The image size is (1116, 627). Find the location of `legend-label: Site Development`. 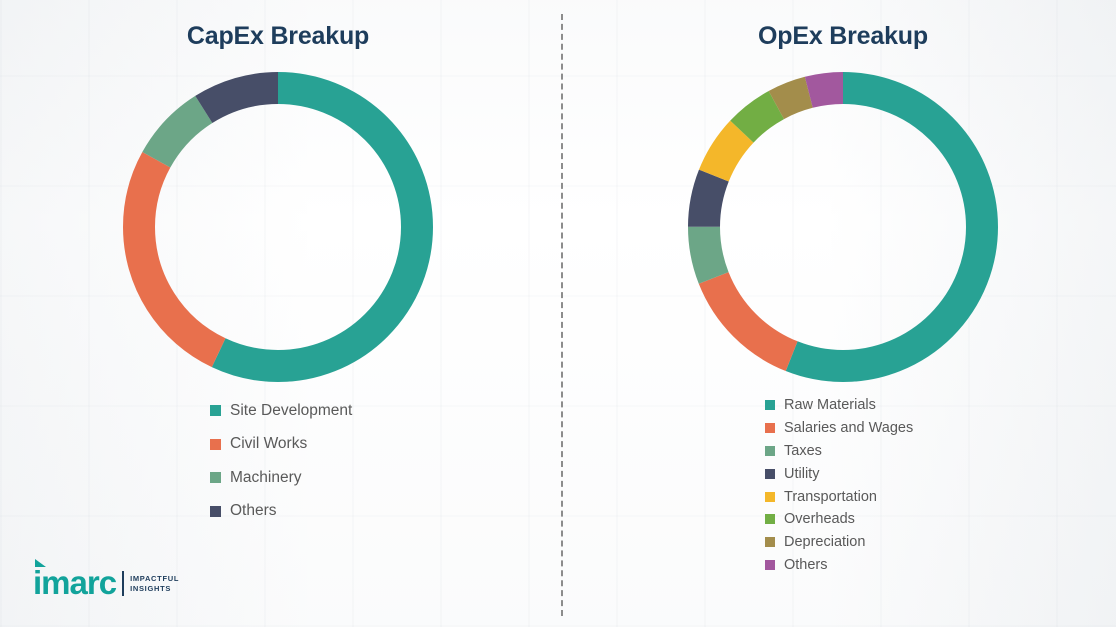

legend-label: Site Development is located at coordinates (291, 410).